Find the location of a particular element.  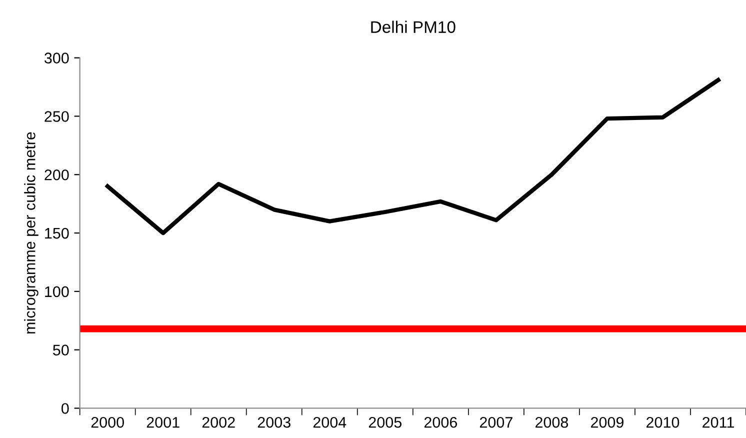

chart-title: Delhi PM10 is located at coordinates (413, 26).